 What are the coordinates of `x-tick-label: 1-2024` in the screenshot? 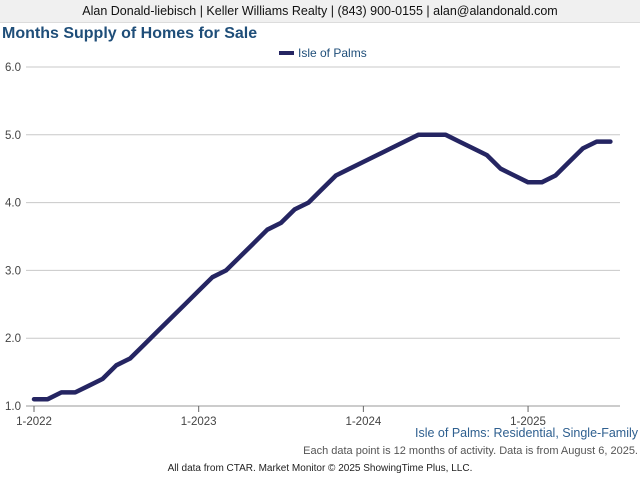 It's located at (363, 422).